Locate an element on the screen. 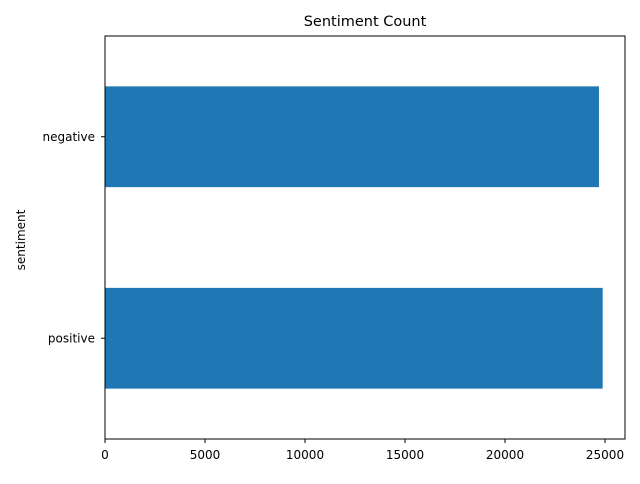 Image resolution: width=640 pixels, height=484 pixels. y-tick-label: positive is located at coordinates (71, 338).